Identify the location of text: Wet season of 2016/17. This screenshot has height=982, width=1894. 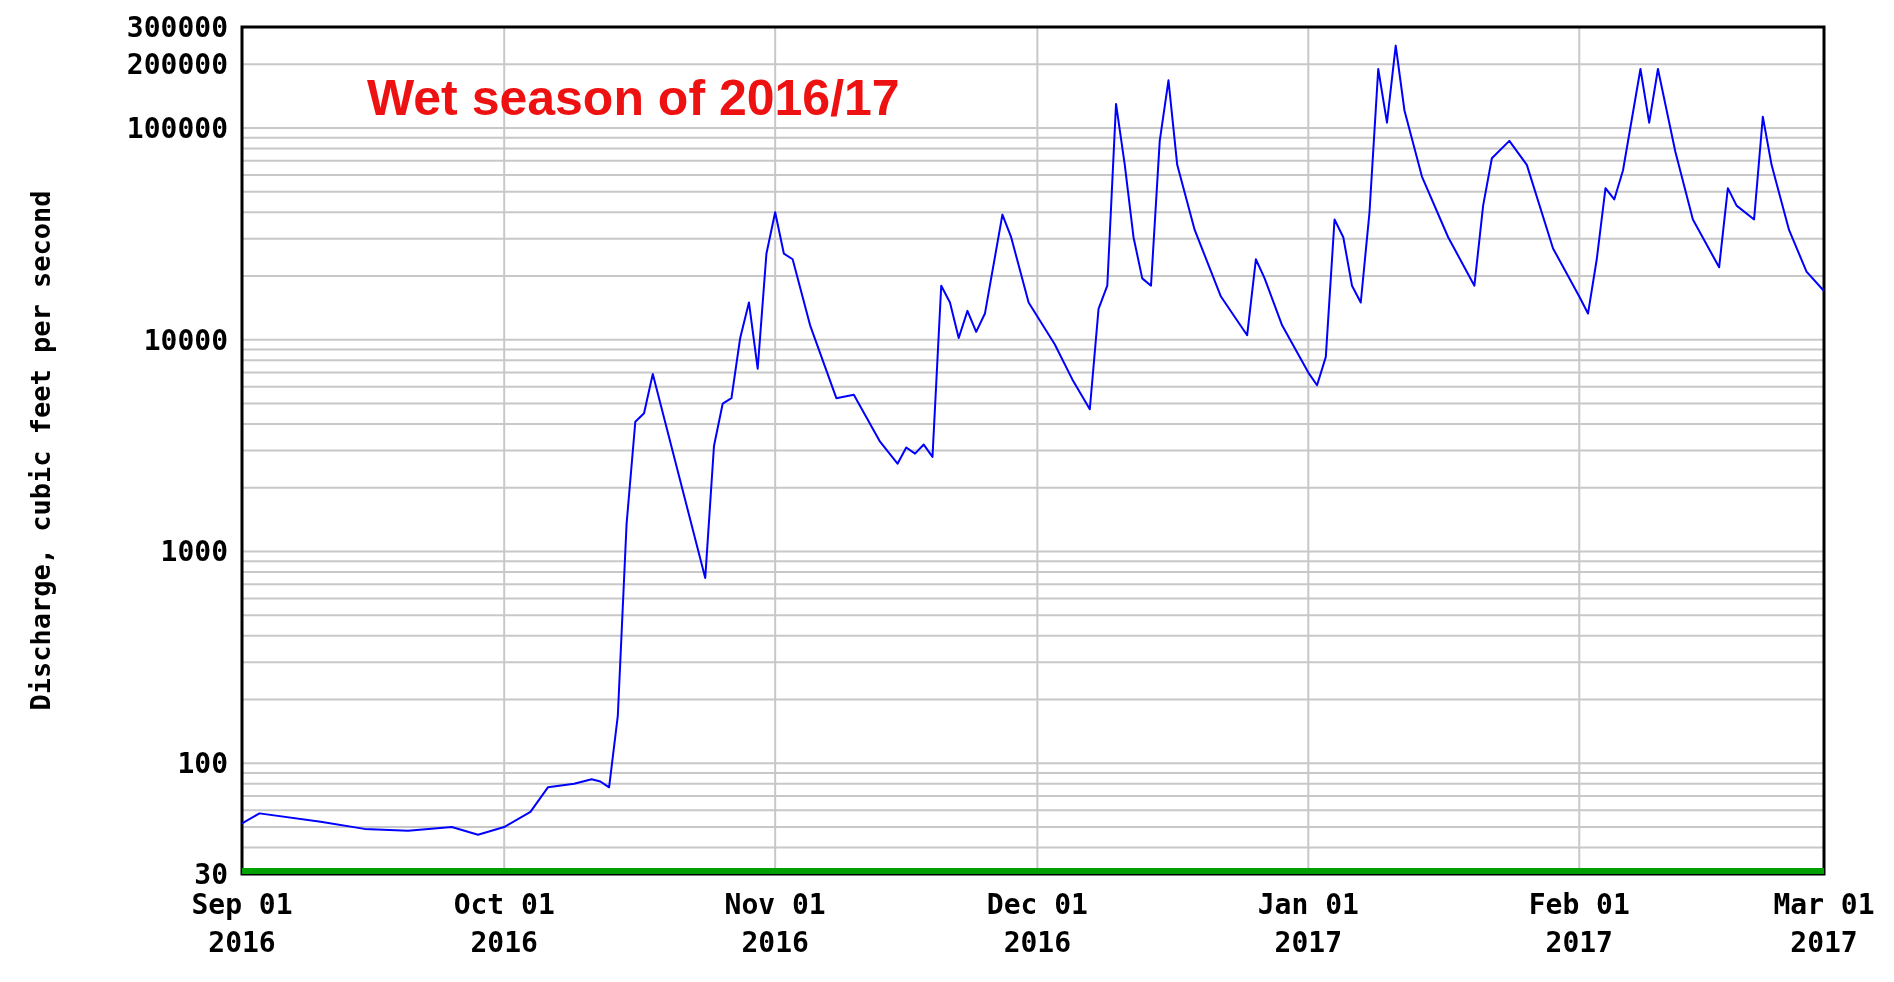
(633, 98).